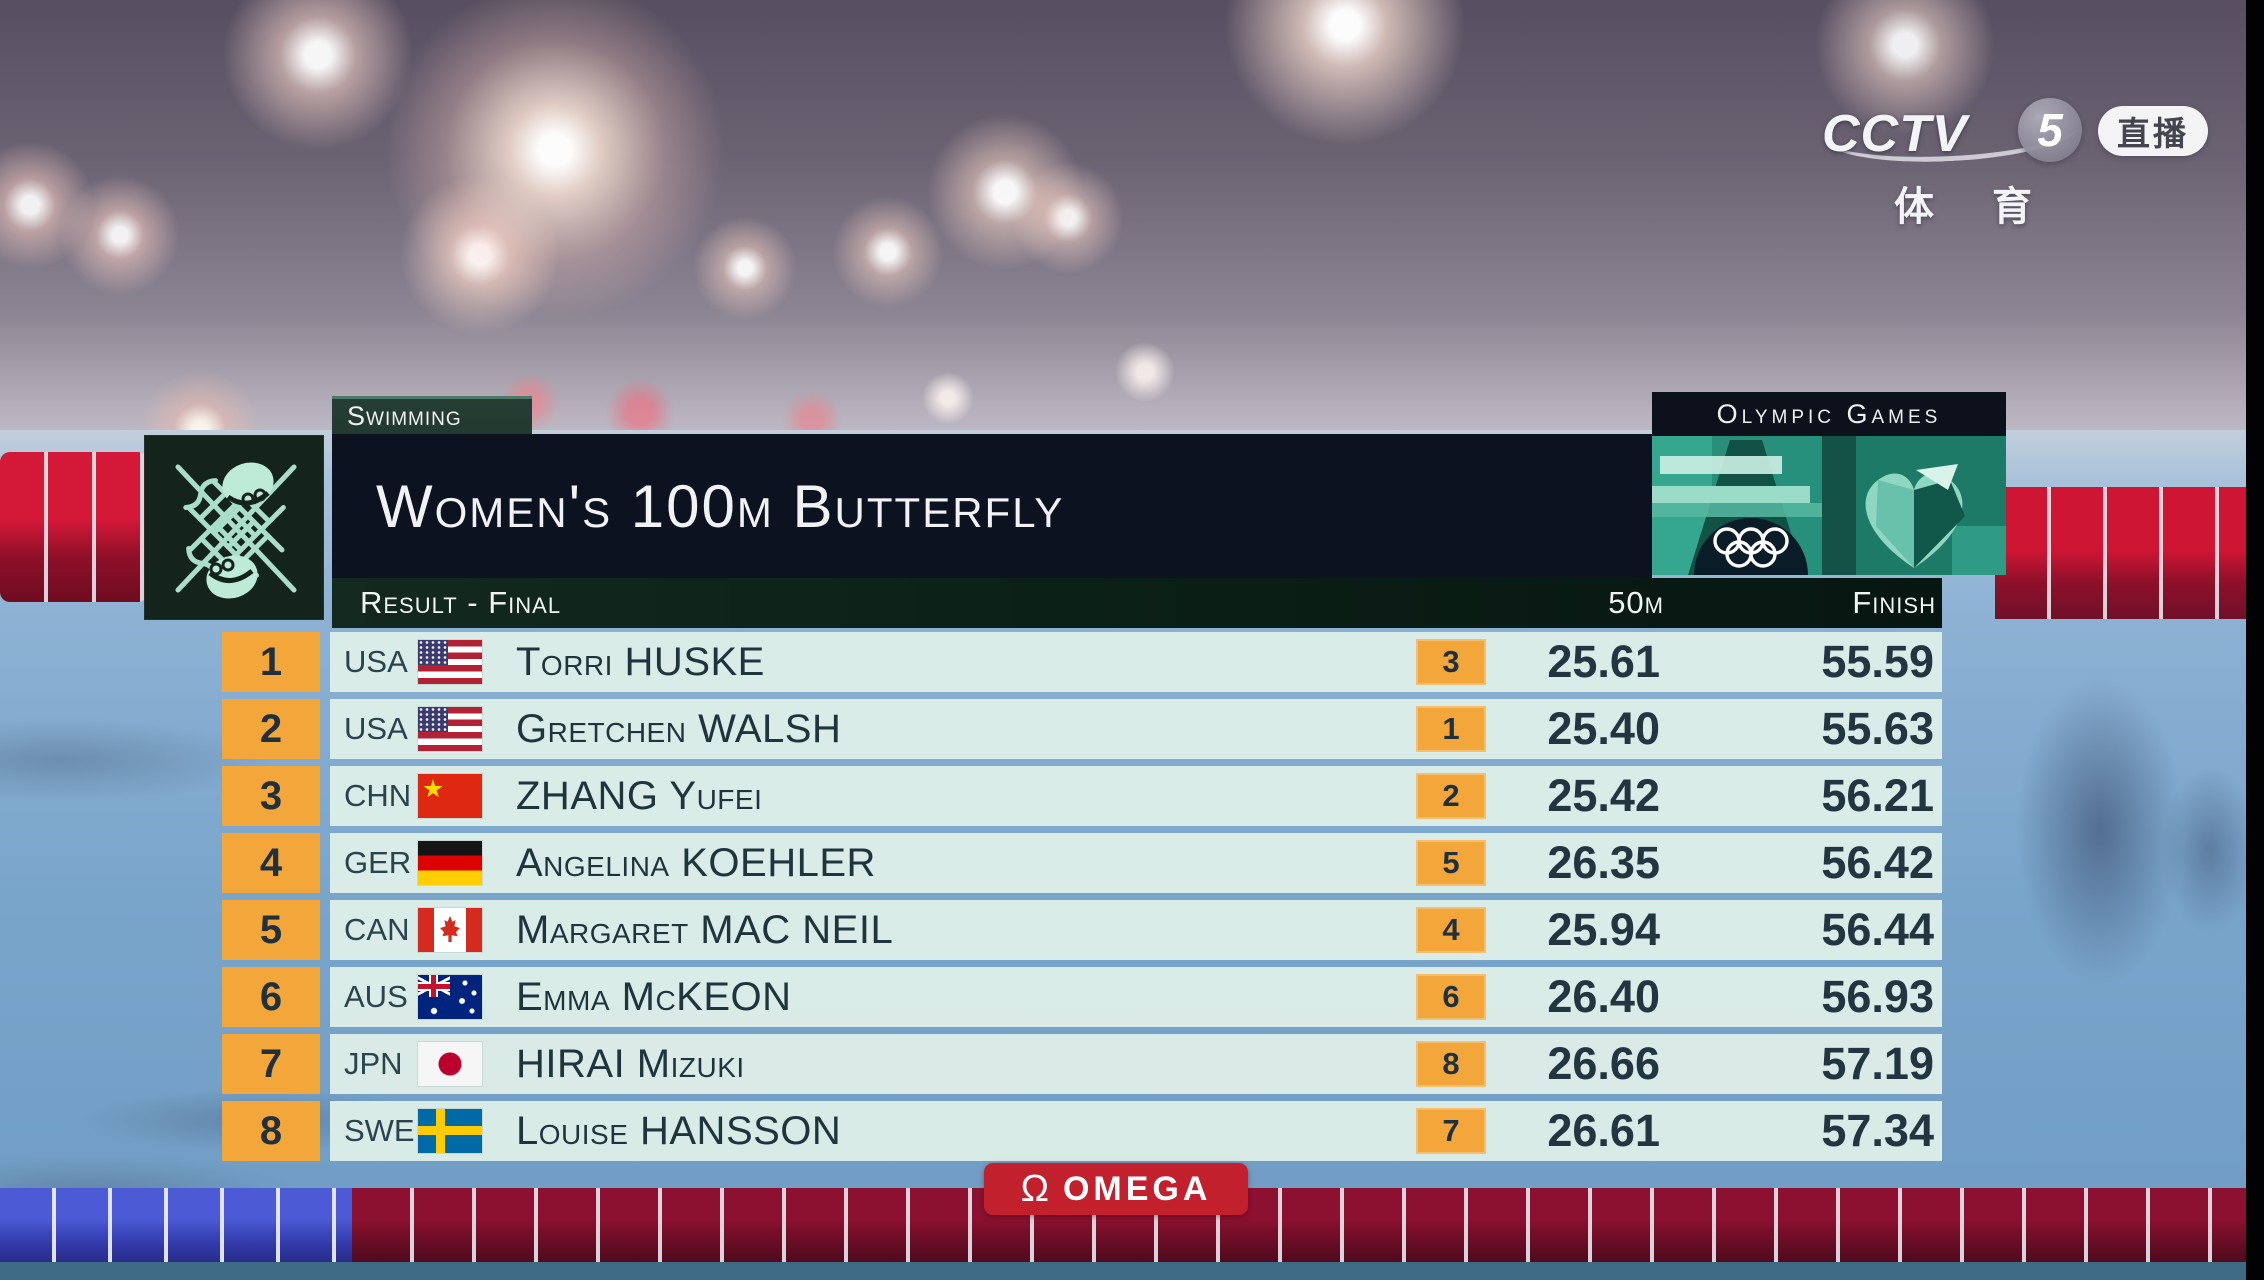  I want to click on finish-time: 56.21, so click(1877, 795).